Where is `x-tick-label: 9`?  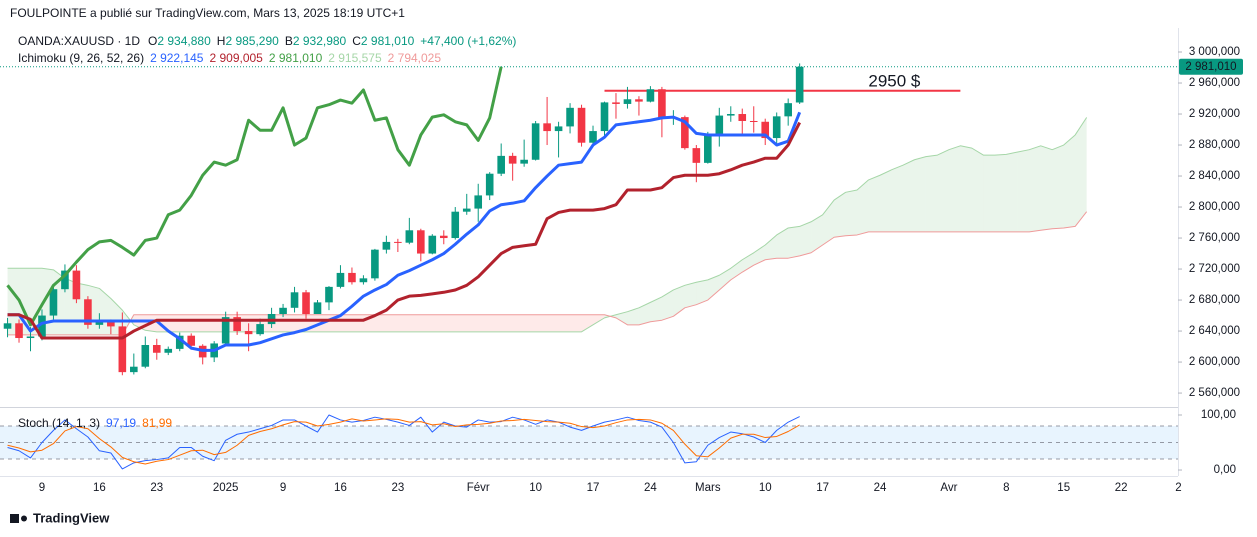
x-tick-label: 9 is located at coordinates (283, 488).